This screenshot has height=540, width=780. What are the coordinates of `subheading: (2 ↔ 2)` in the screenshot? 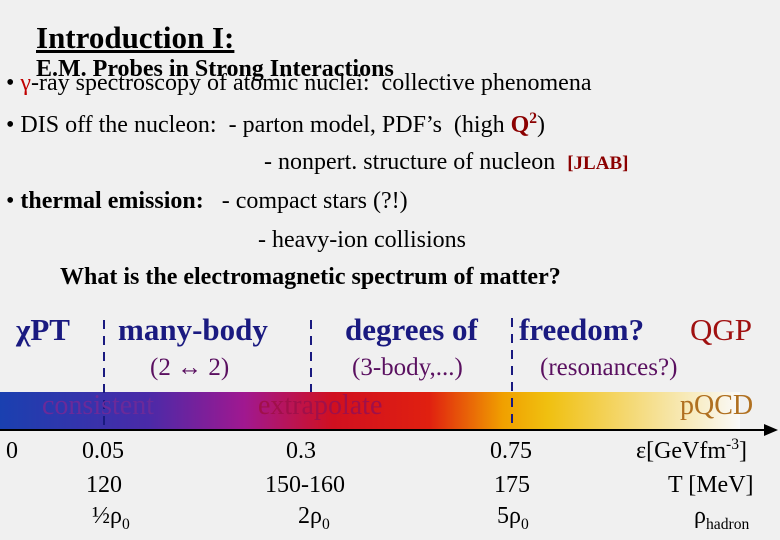 It's located at (190, 367).